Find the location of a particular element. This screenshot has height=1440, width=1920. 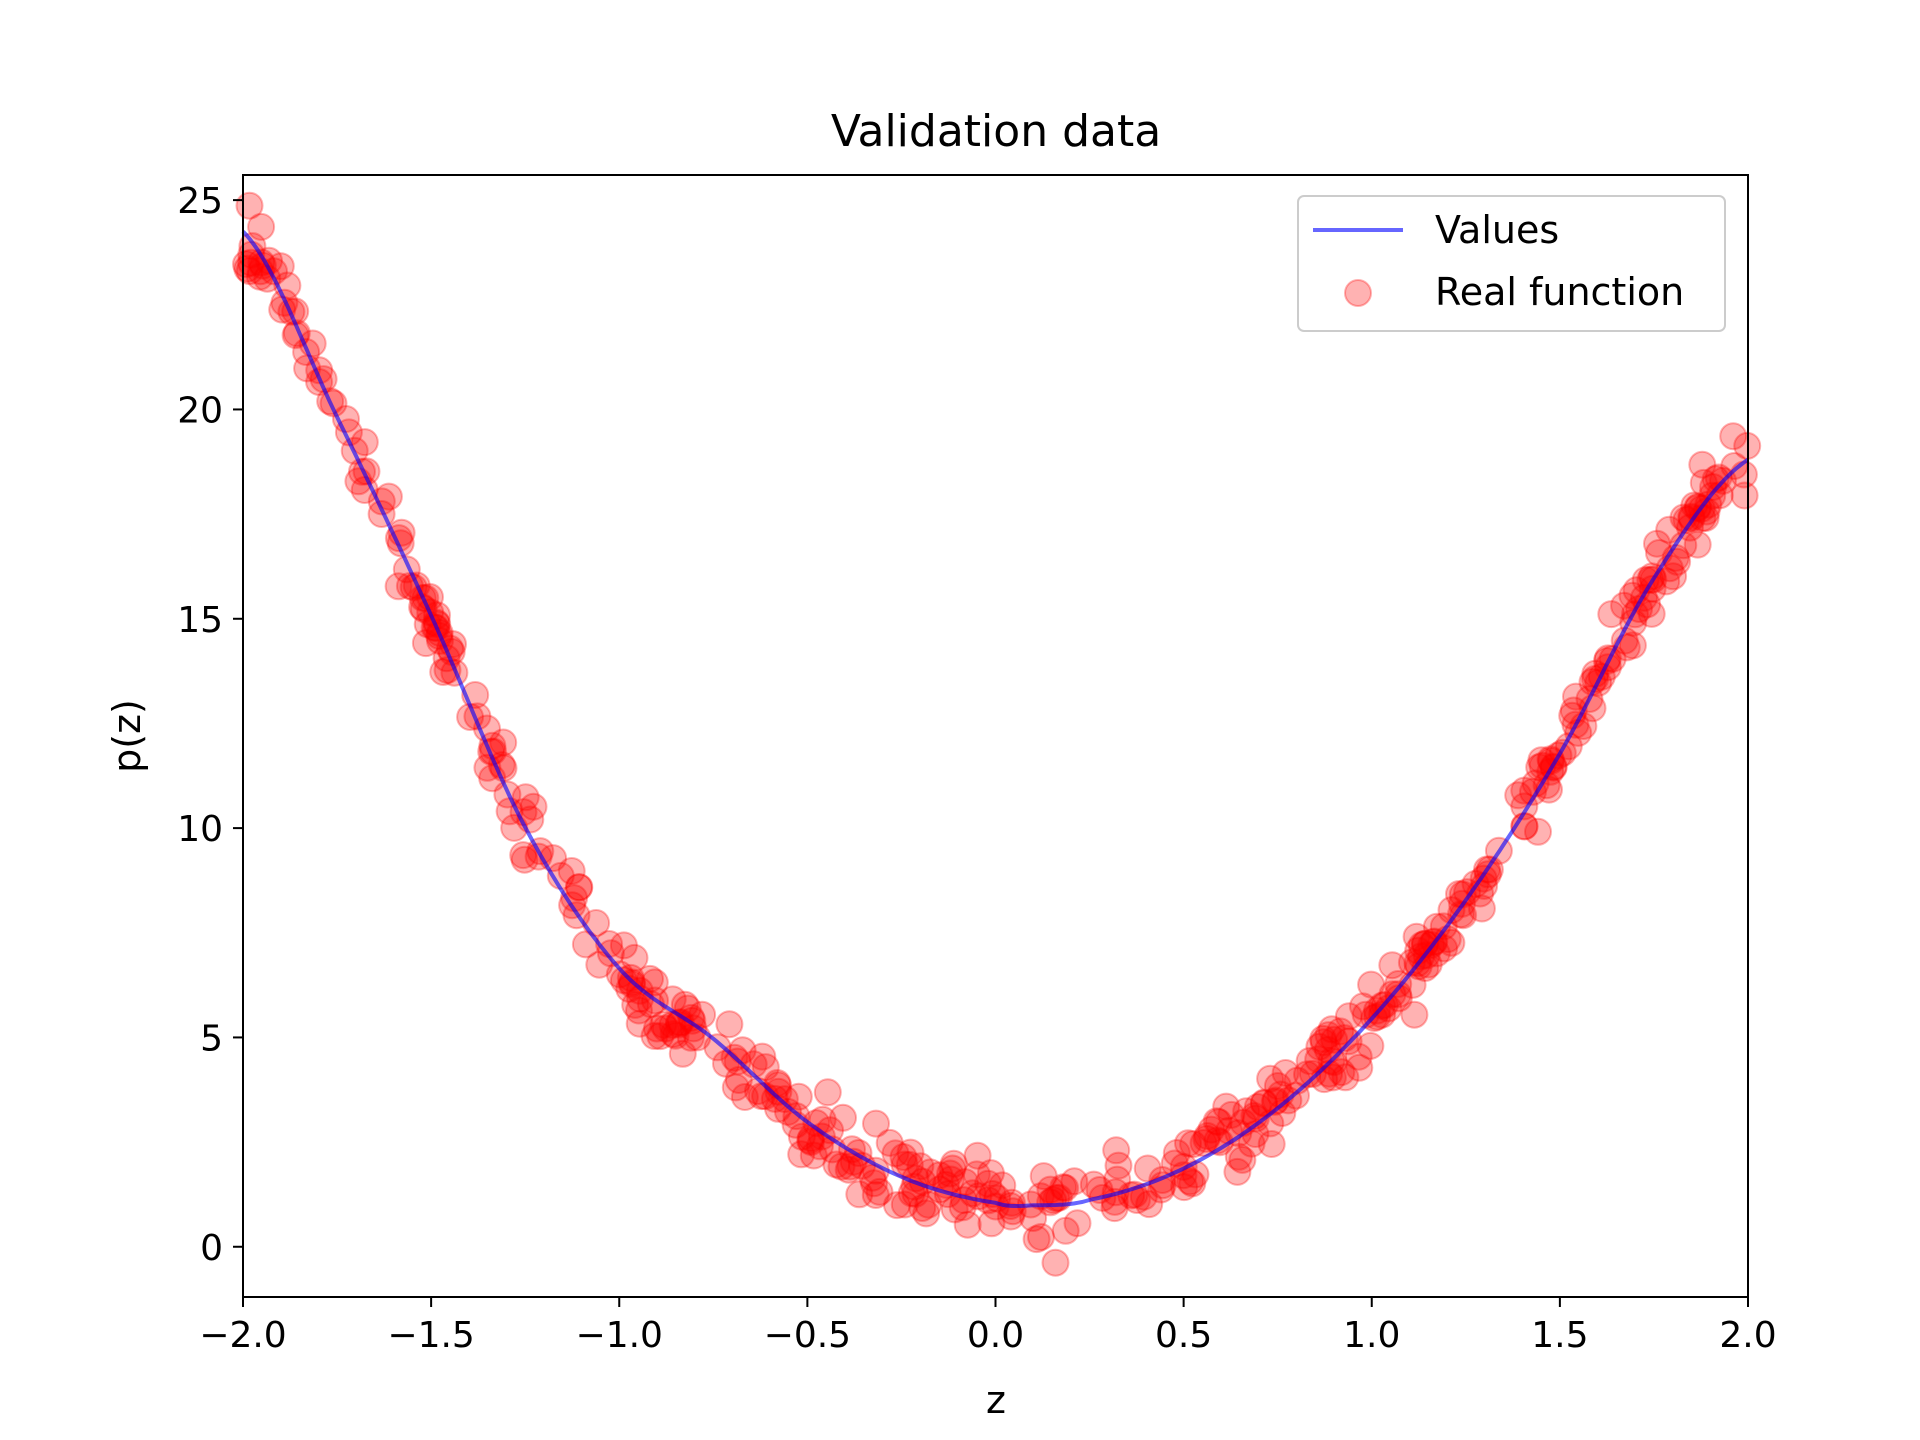

y-tick-label: 5 is located at coordinates (211, 1038).